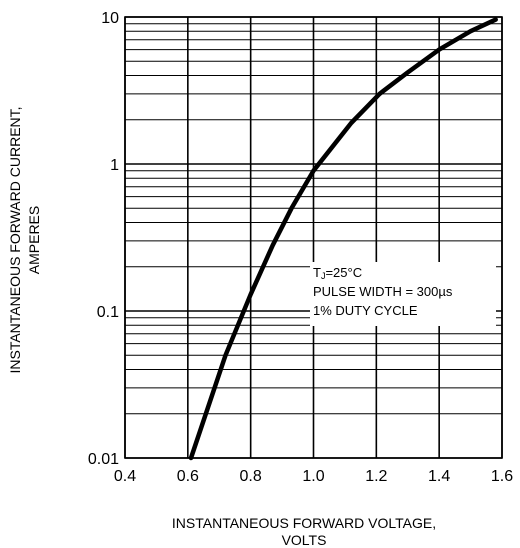  I want to click on annotation-background, so click(403, 294).